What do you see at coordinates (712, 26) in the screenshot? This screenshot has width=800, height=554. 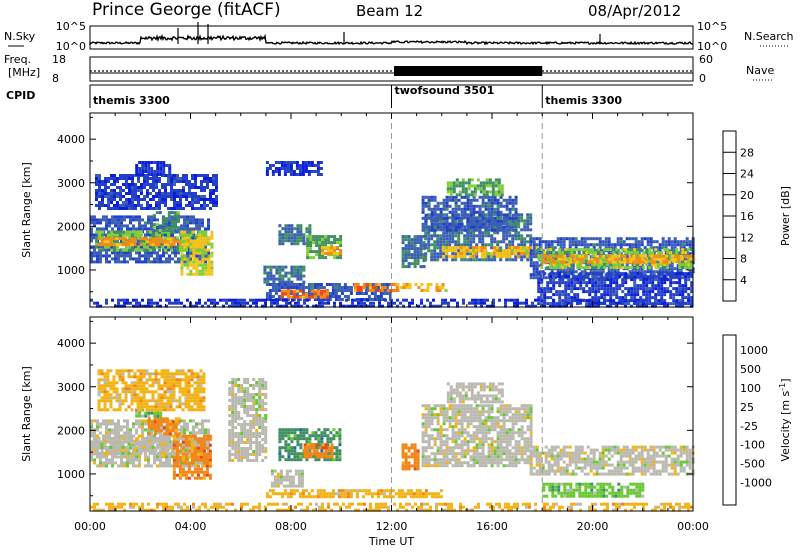 I see `nsky-tick-top-right: 10^5` at bounding box center [712, 26].